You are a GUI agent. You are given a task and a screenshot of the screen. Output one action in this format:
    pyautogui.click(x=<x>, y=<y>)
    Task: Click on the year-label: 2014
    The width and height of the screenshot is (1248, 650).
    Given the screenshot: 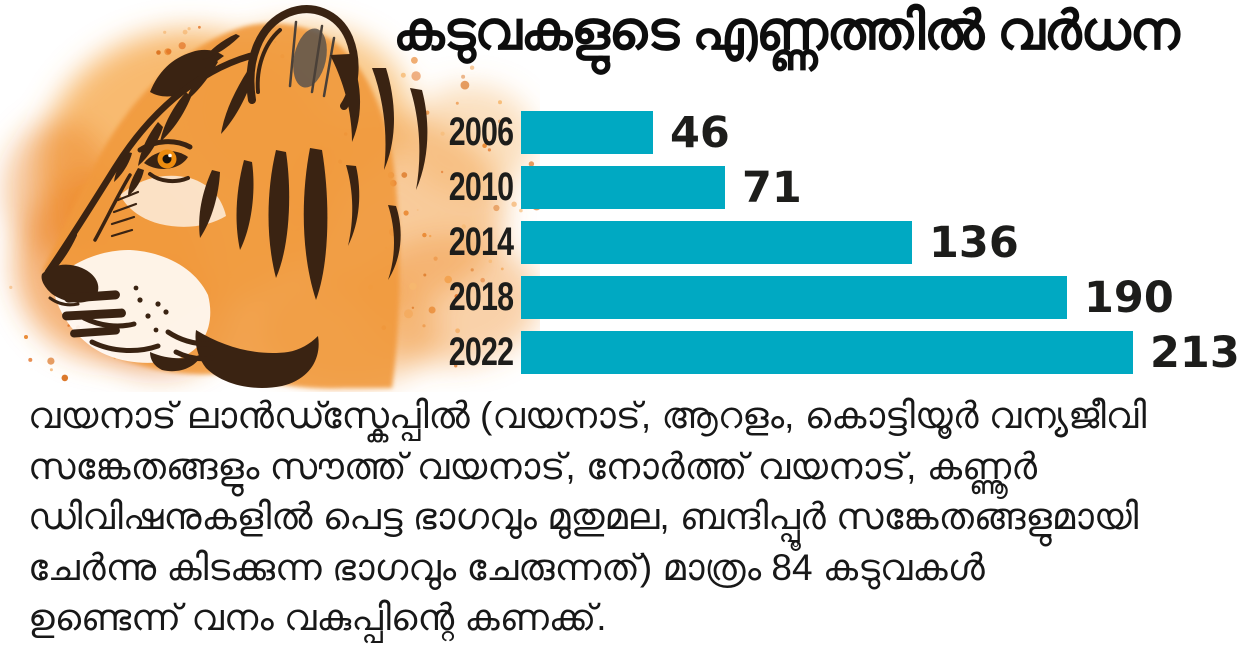 What is the action you would take?
    pyautogui.click(x=481, y=242)
    